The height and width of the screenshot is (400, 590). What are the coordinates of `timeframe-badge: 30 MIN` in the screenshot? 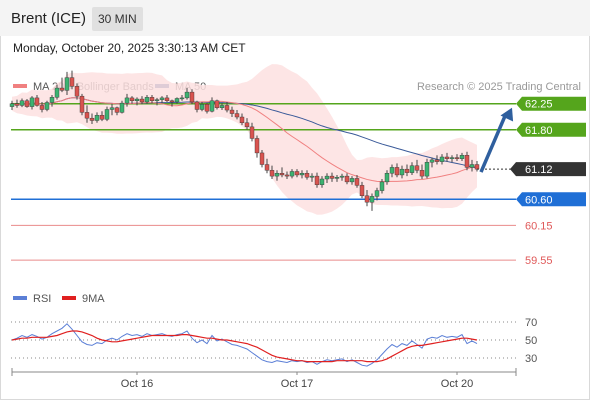 It's located at (117, 19).